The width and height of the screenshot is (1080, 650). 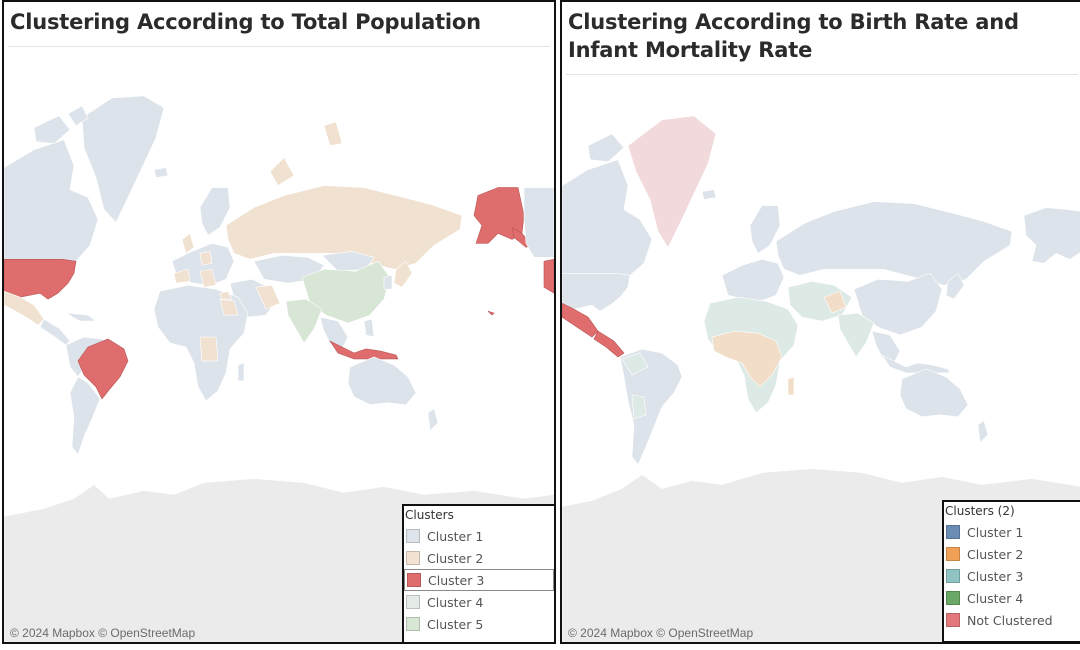 What do you see at coordinates (219, 326) in the screenshot?
I see `africa-cluster2` at bounding box center [219, 326].